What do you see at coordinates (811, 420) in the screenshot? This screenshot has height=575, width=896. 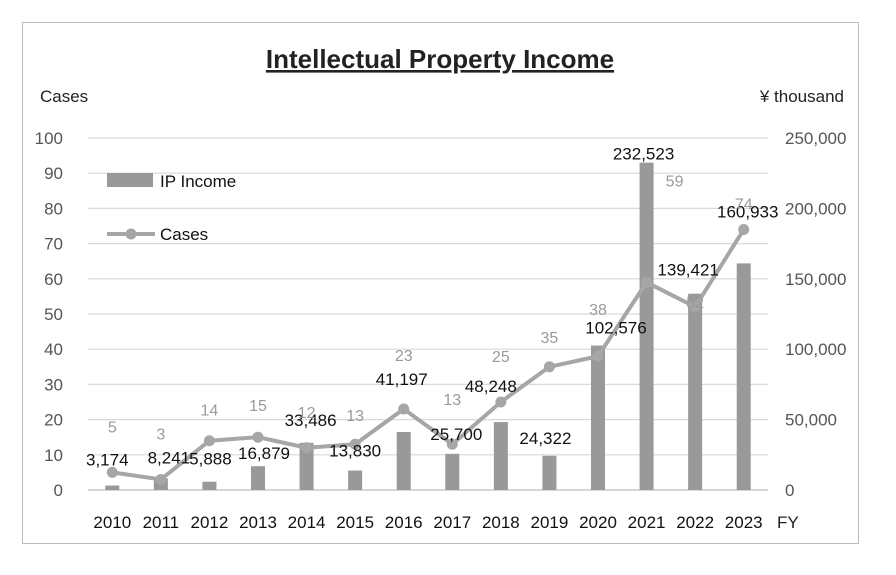 I see `right-tick-50,000: 50,000` at bounding box center [811, 420].